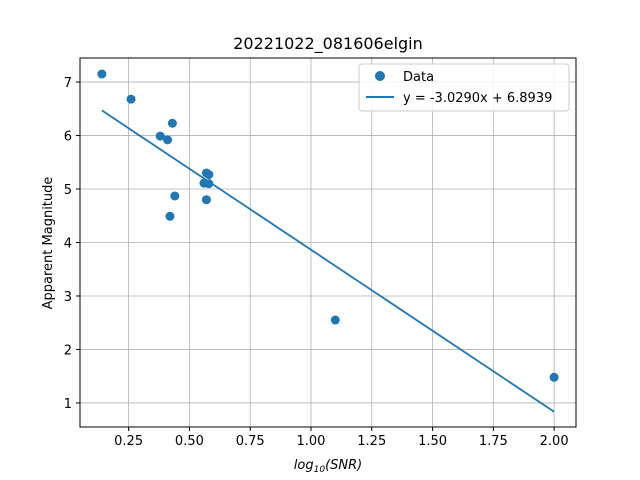 The width and height of the screenshot is (640, 480). I want to click on y-tick-label: 1, so click(68, 404).